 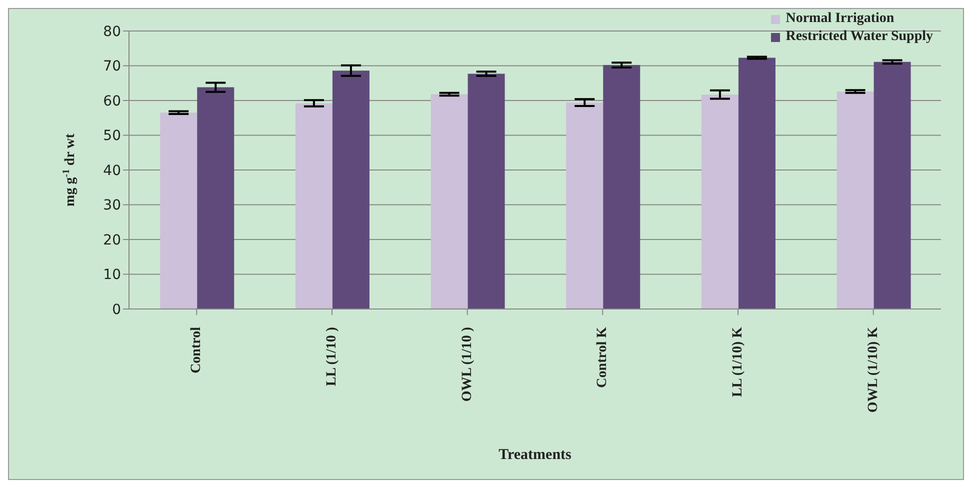 I want to click on x-tick-label: Control K, so click(x=602, y=357).